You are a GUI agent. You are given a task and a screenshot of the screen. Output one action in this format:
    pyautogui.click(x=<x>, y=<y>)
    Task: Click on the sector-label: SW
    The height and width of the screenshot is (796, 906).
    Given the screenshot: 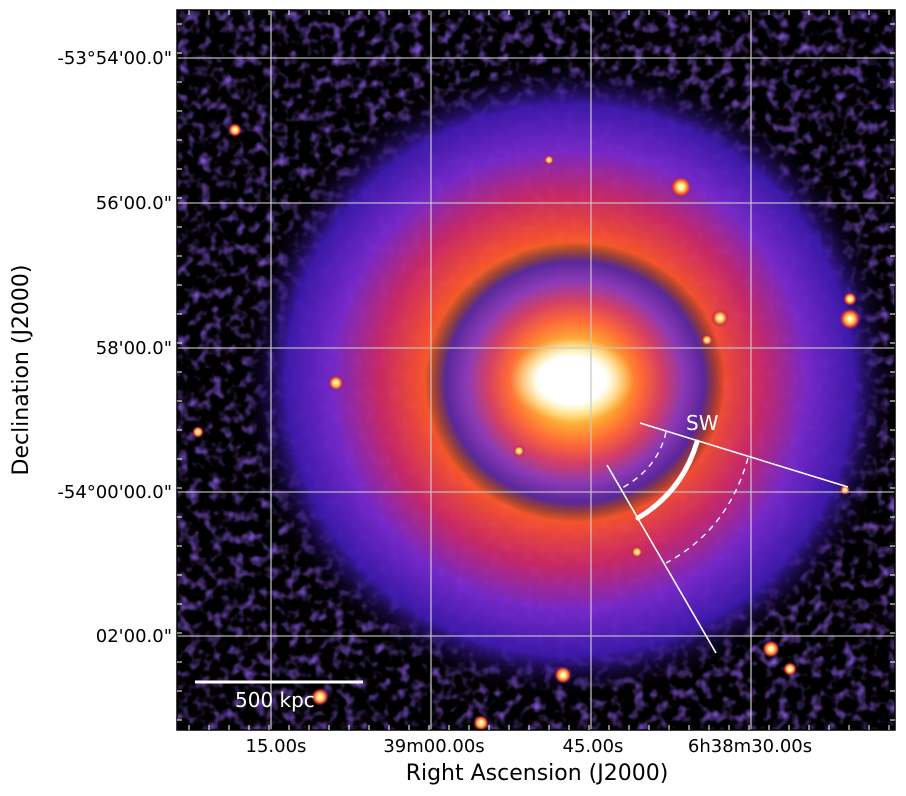 What is the action you would take?
    pyautogui.click(x=702, y=423)
    